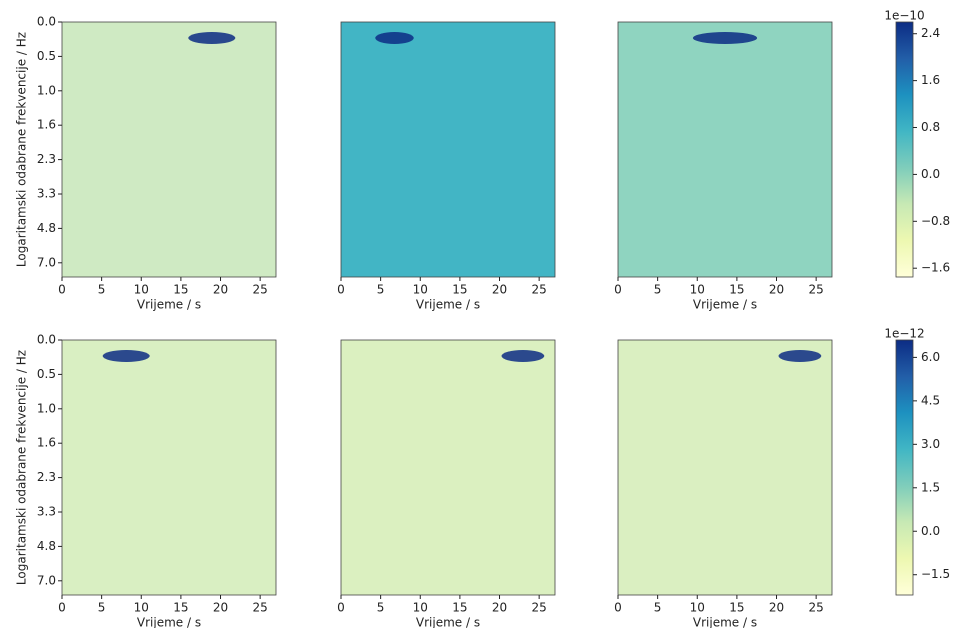 The image size is (956, 628). I want to click on colorbar-tick-label: 2.4, so click(930, 33).